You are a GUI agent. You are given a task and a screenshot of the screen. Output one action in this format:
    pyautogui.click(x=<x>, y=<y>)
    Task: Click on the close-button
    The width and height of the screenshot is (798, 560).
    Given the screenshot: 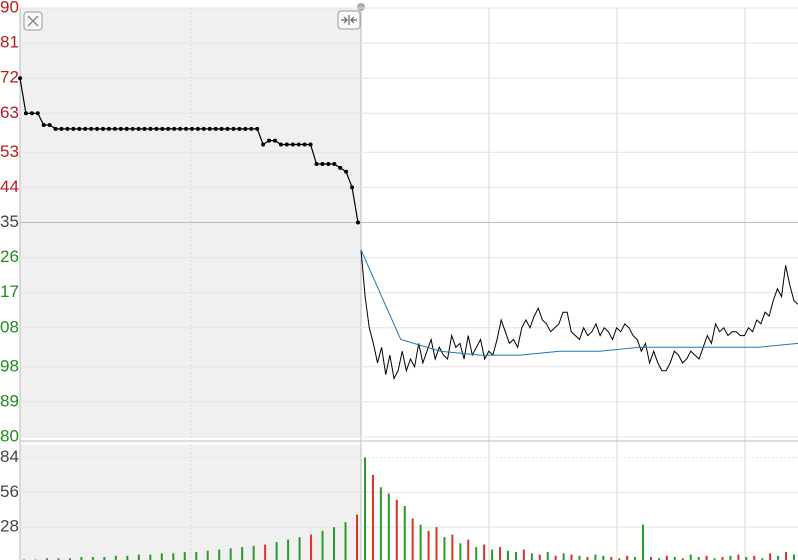 What is the action you would take?
    pyautogui.click(x=33, y=21)
    